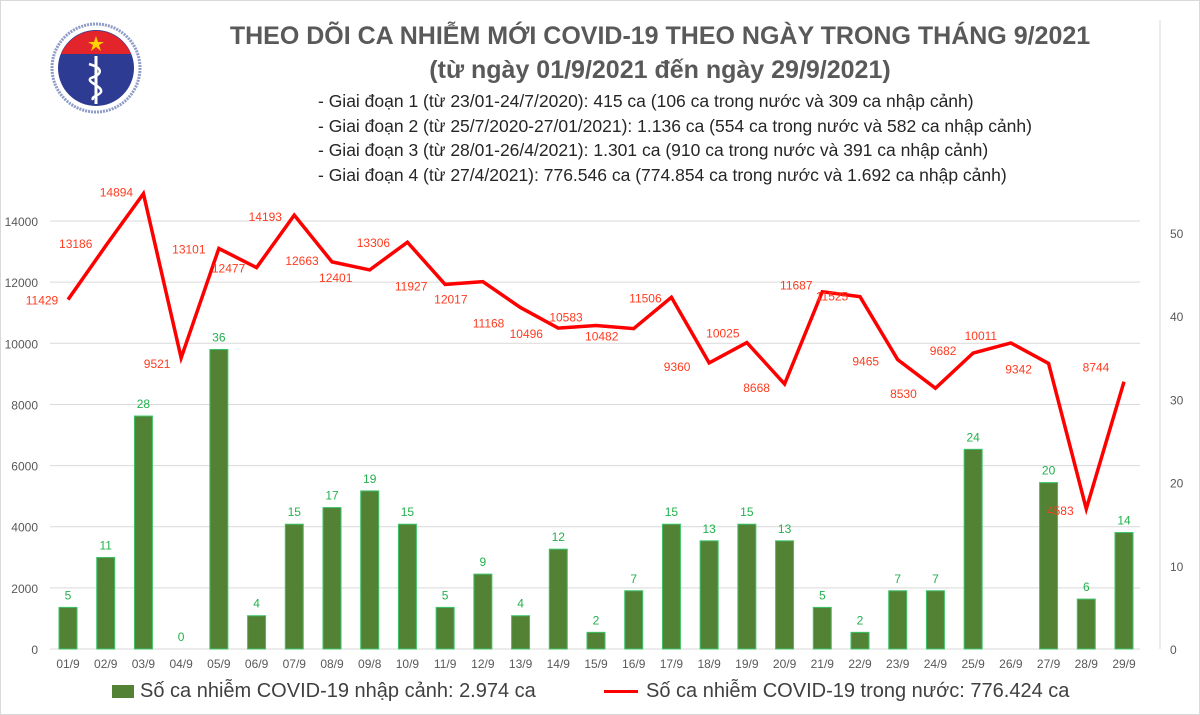 Image resolution: width=1200 pixels, height=715 pixels. I want to click on x-tick: 19/9, so click(747, 664).